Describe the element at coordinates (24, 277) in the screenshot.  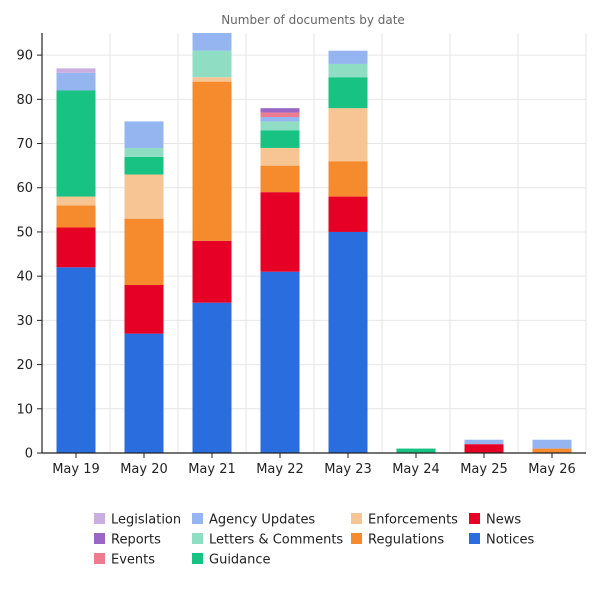
I see `y-tick-label: 40` at that location.